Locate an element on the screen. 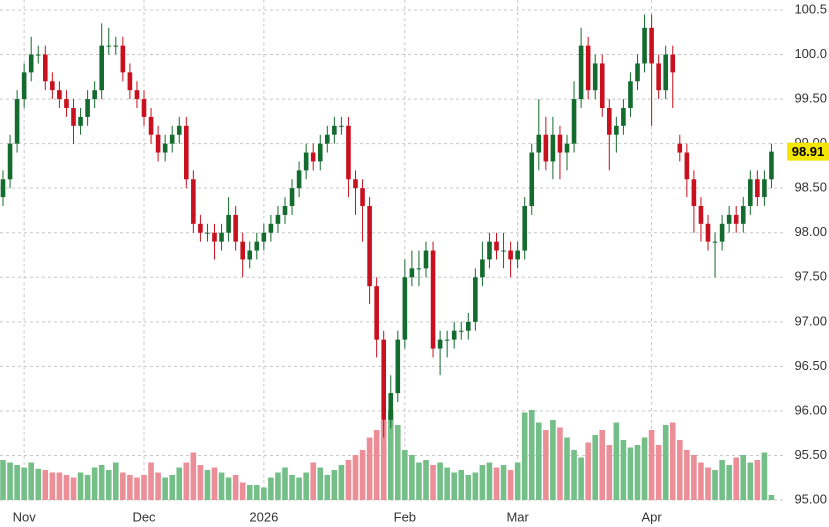 This screenshot has height=527, width=829. y-tick-label: 95.50 is located at coordinates (810, 454).